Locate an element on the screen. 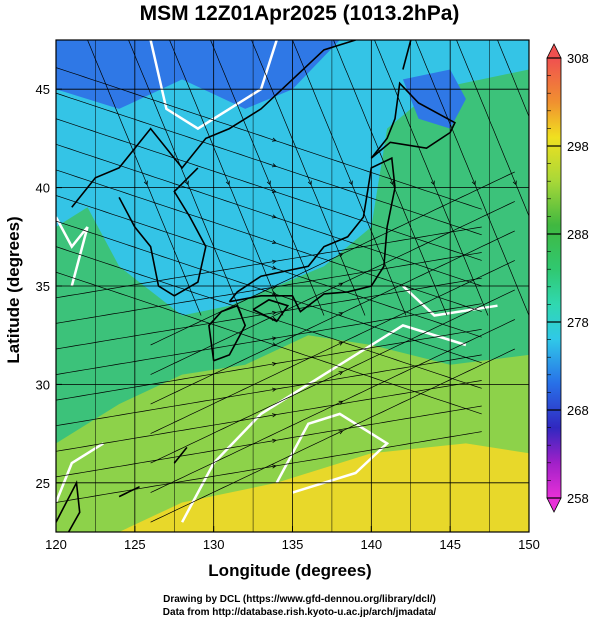 The image size is (599, 625). latitude-ticks: 25 30 35 40 45 is located at coordinates (49, 286).